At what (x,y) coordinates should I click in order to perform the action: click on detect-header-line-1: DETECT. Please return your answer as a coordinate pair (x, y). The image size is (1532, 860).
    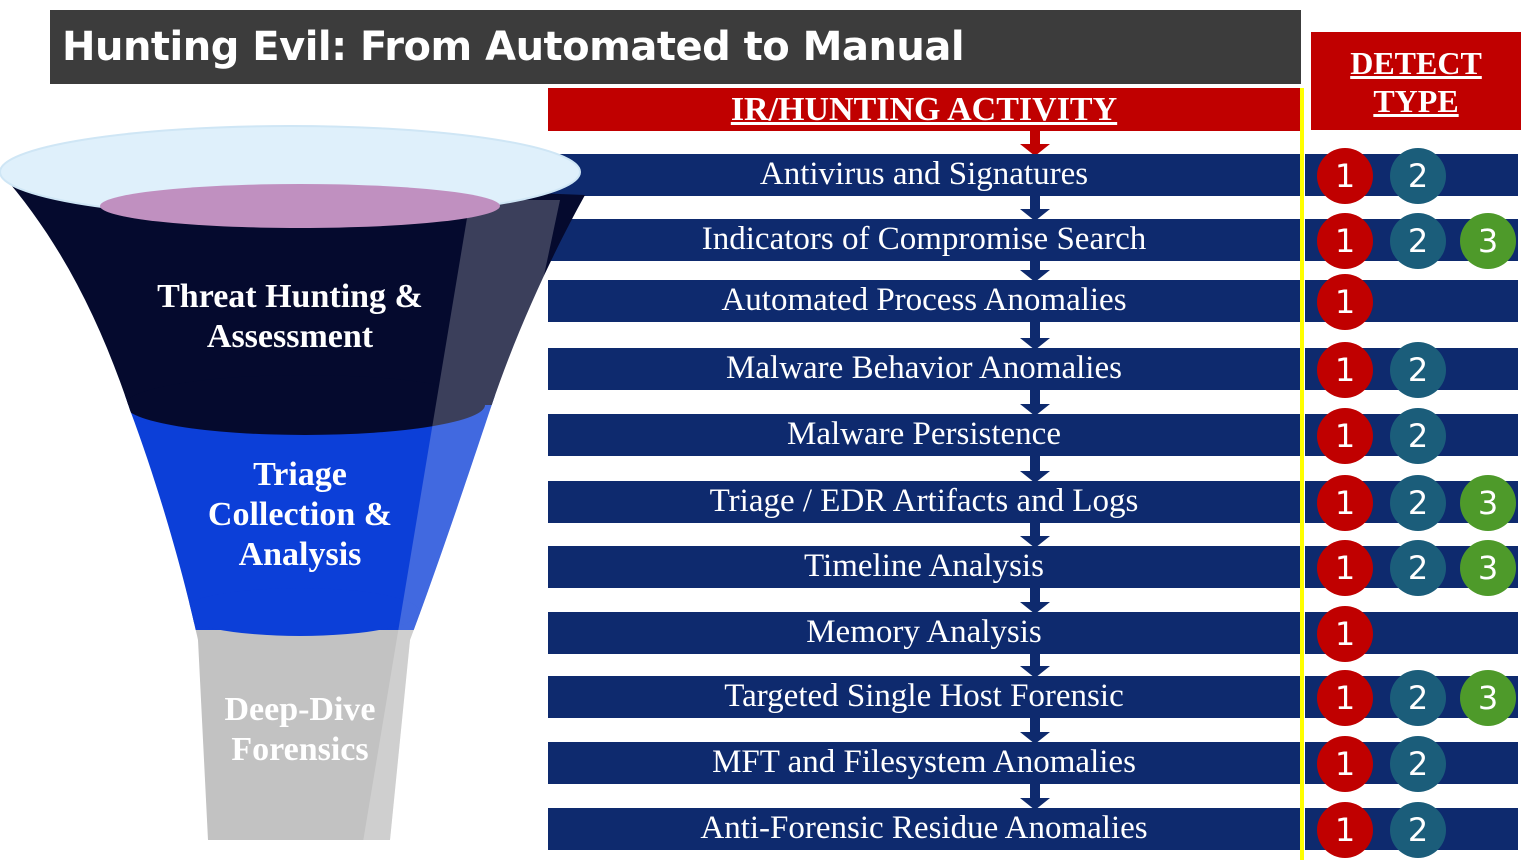
    Looking at the image, I should click on (1416, 63).